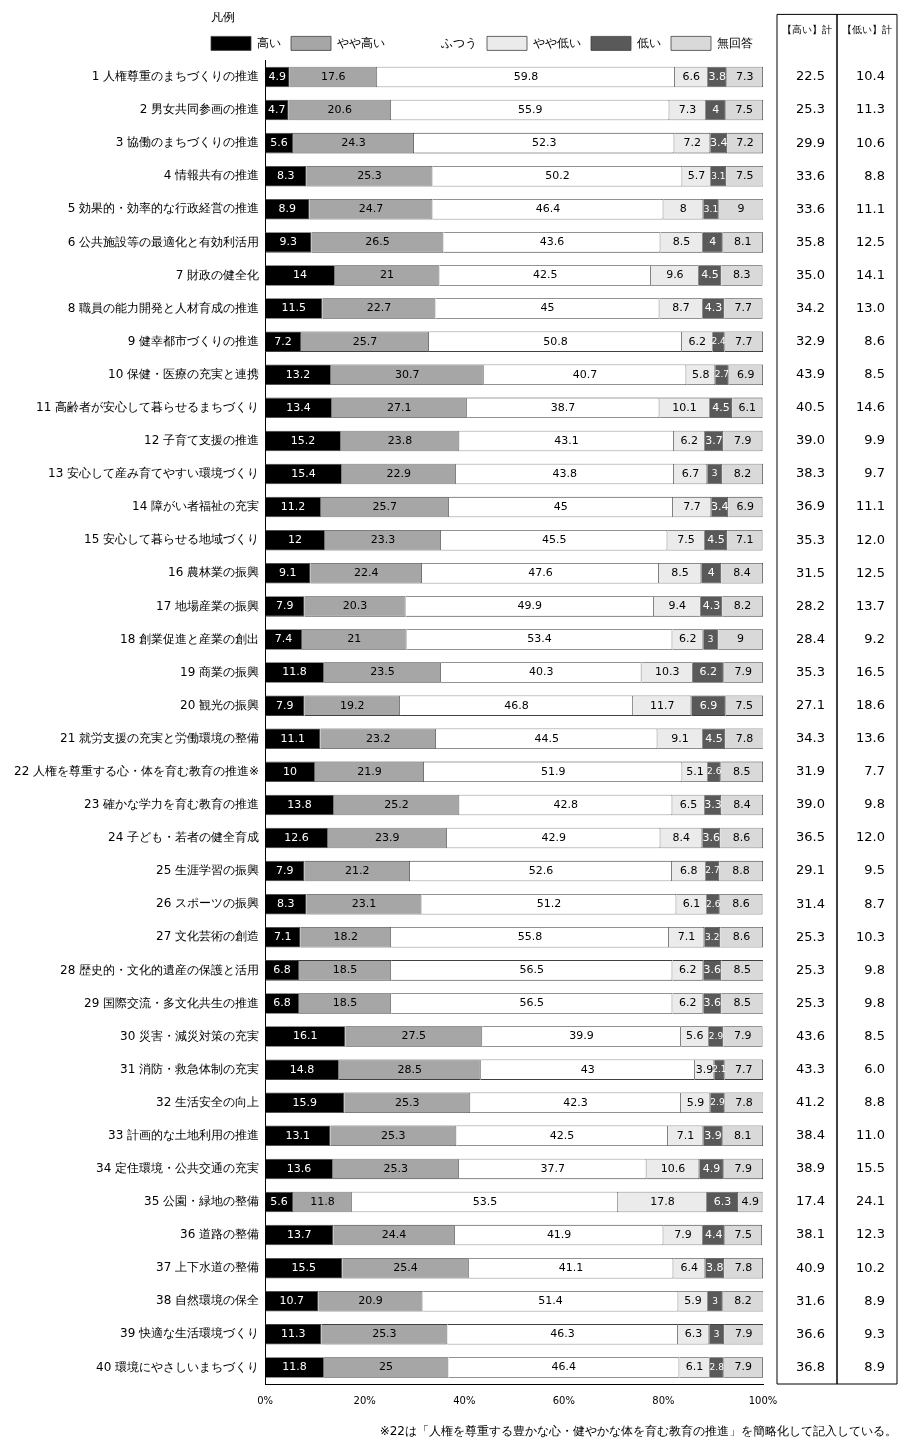  I want to click on data-label: 43, so click(587, 1069).